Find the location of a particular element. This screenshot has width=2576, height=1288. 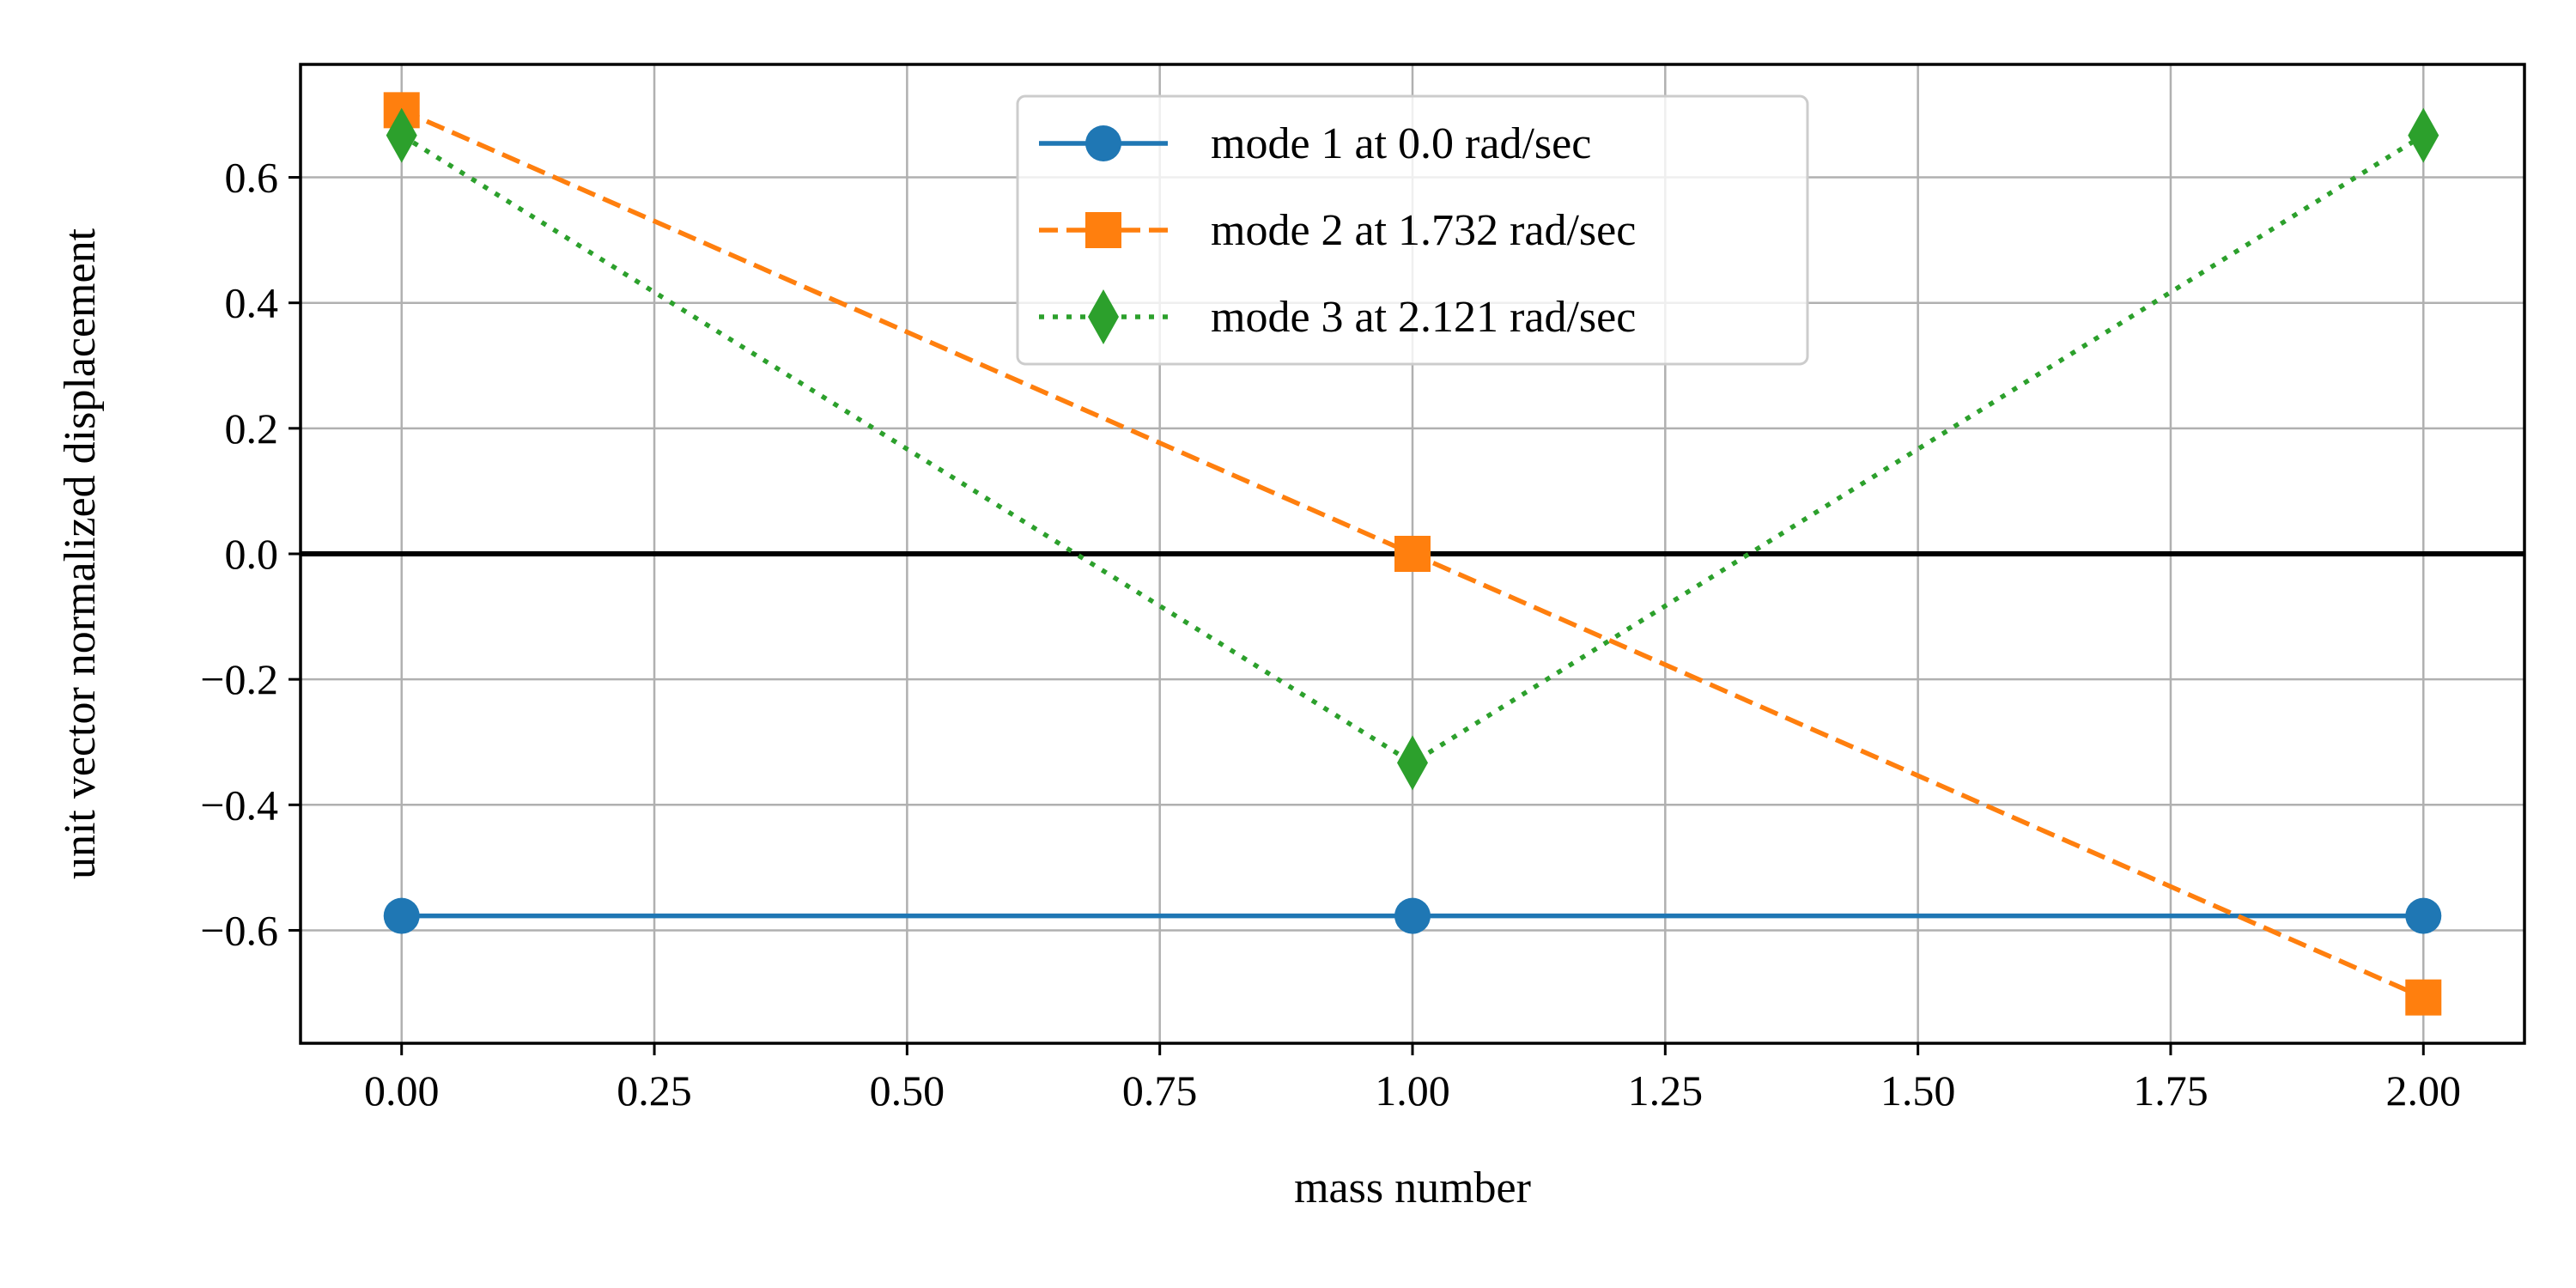

y-axis-label: unit vector normalized displacement is located at coordinates (80, 554).